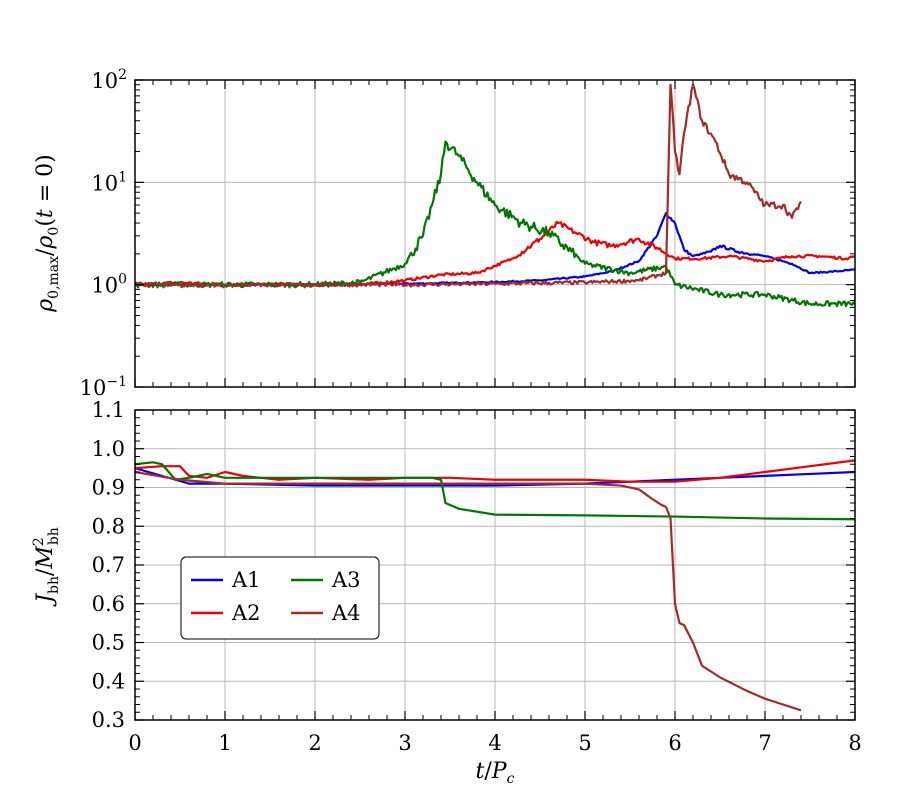 This screenshot has height=800, width=900. I want to click on legend-label-A4: A4, so click(346, 613).